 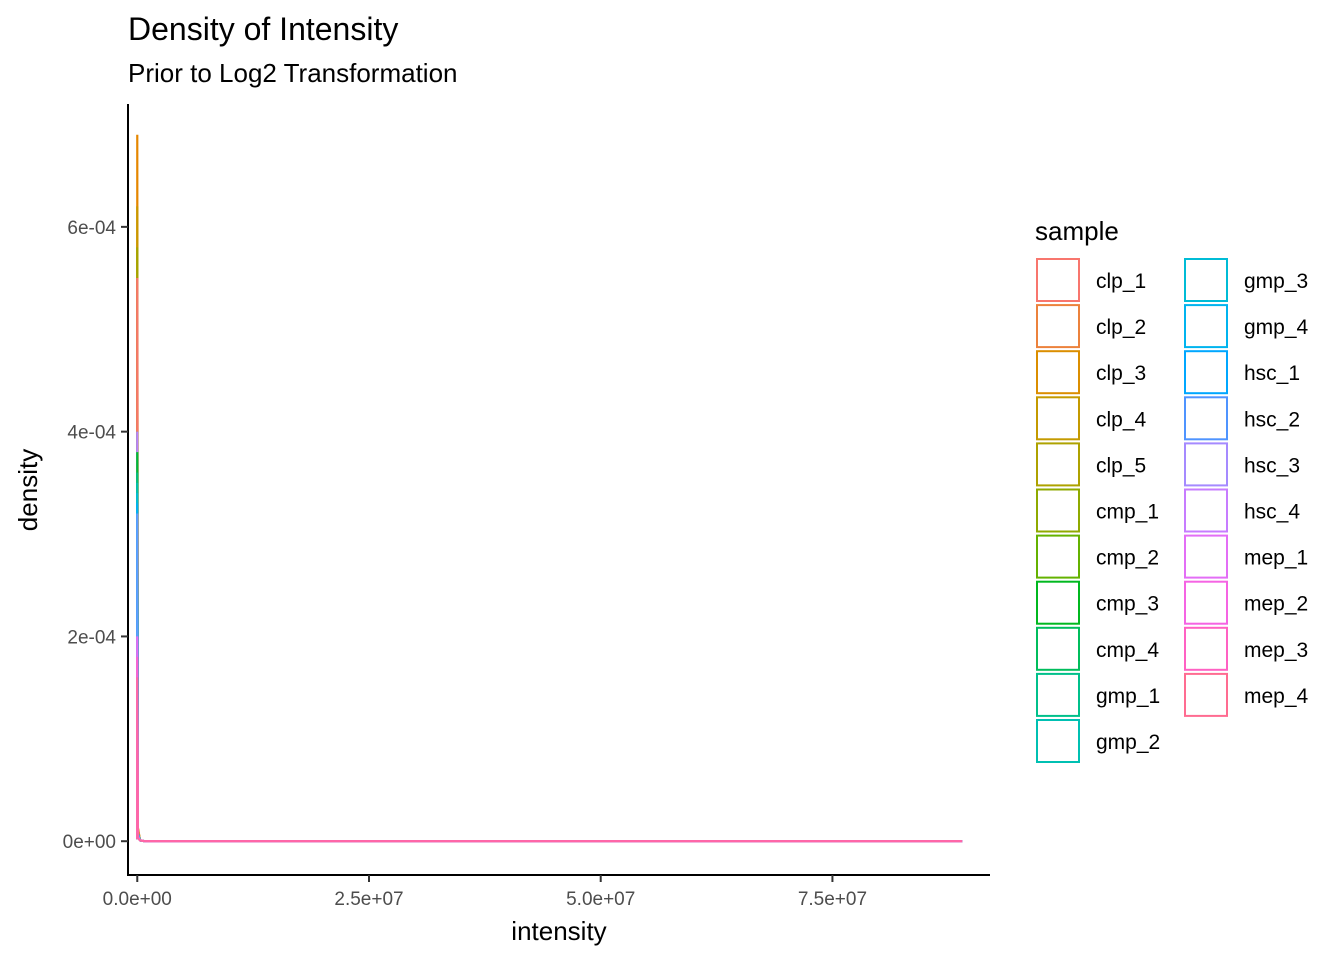 What do you see at coordinates (91, 637) in the screenshot?
I see `y-tick-label: 2e-04` at bounding box center [91, 637].